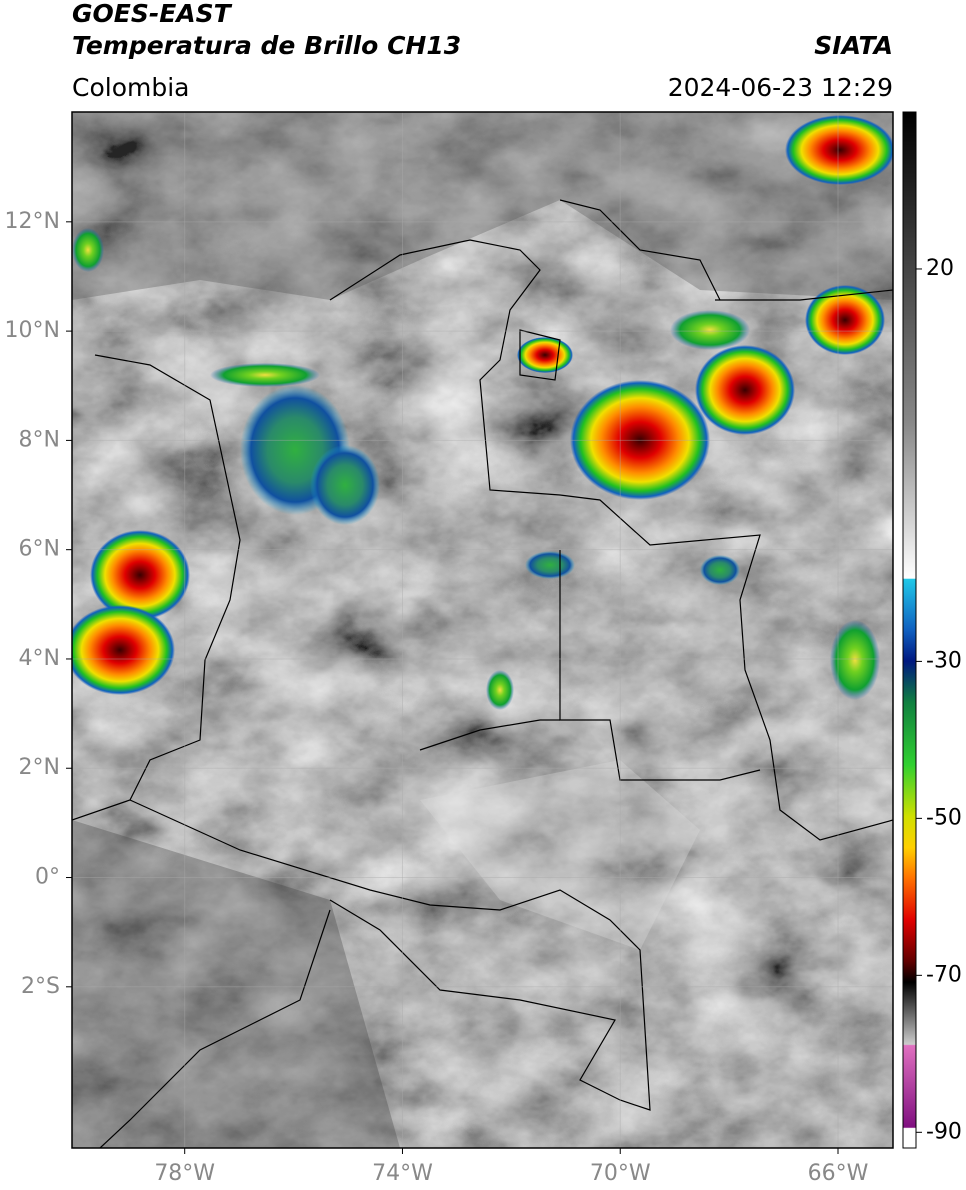 The height and width of the screenshot is (1190, 966). Describe the element at coordinates (944, 660) in the screenshot. I see `colorbar-tick-label: -30` at that location.